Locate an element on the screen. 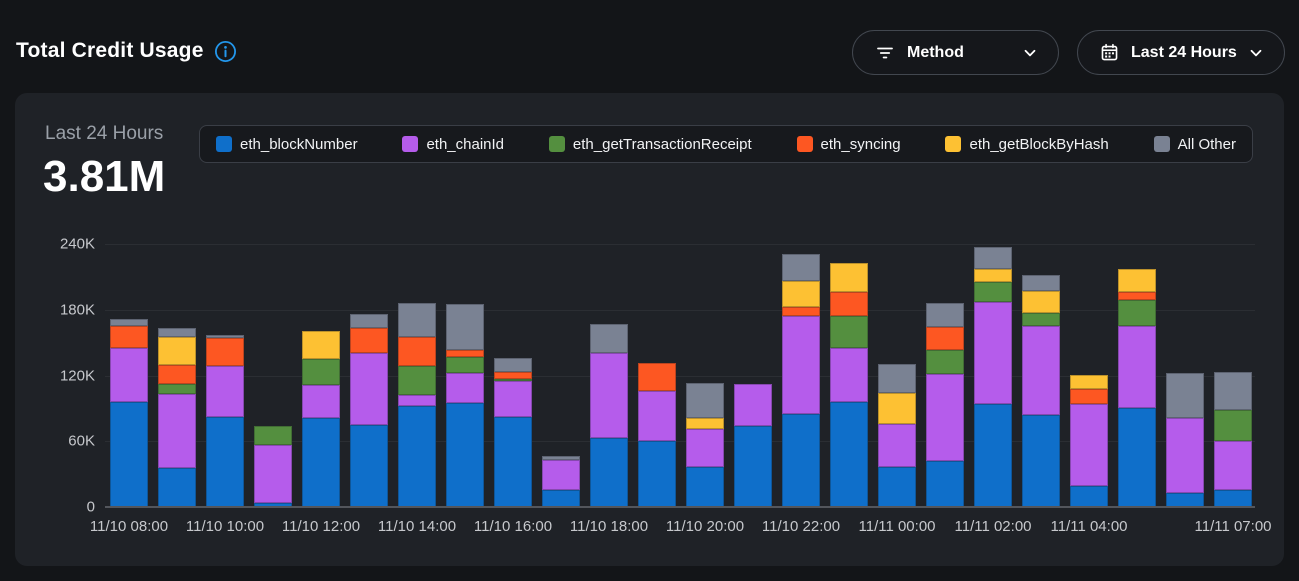 The height and width of the screenshot is (581, 1299). bar-column: 11/11 00:00 is located at coordinates (897, 389).